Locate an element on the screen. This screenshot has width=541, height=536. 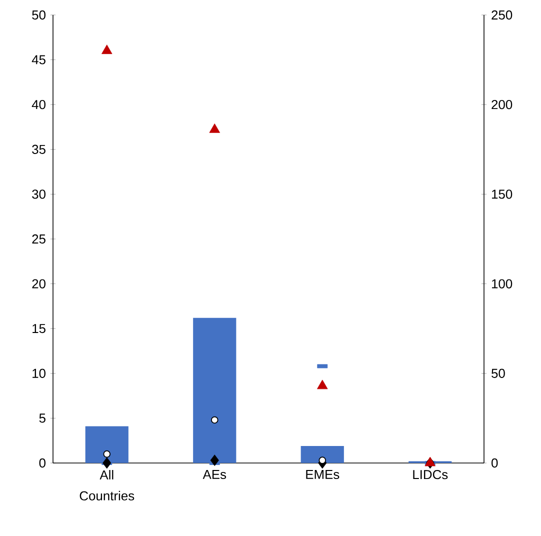
x-tick-label: LIDCs is located at coordinates (430, 475).